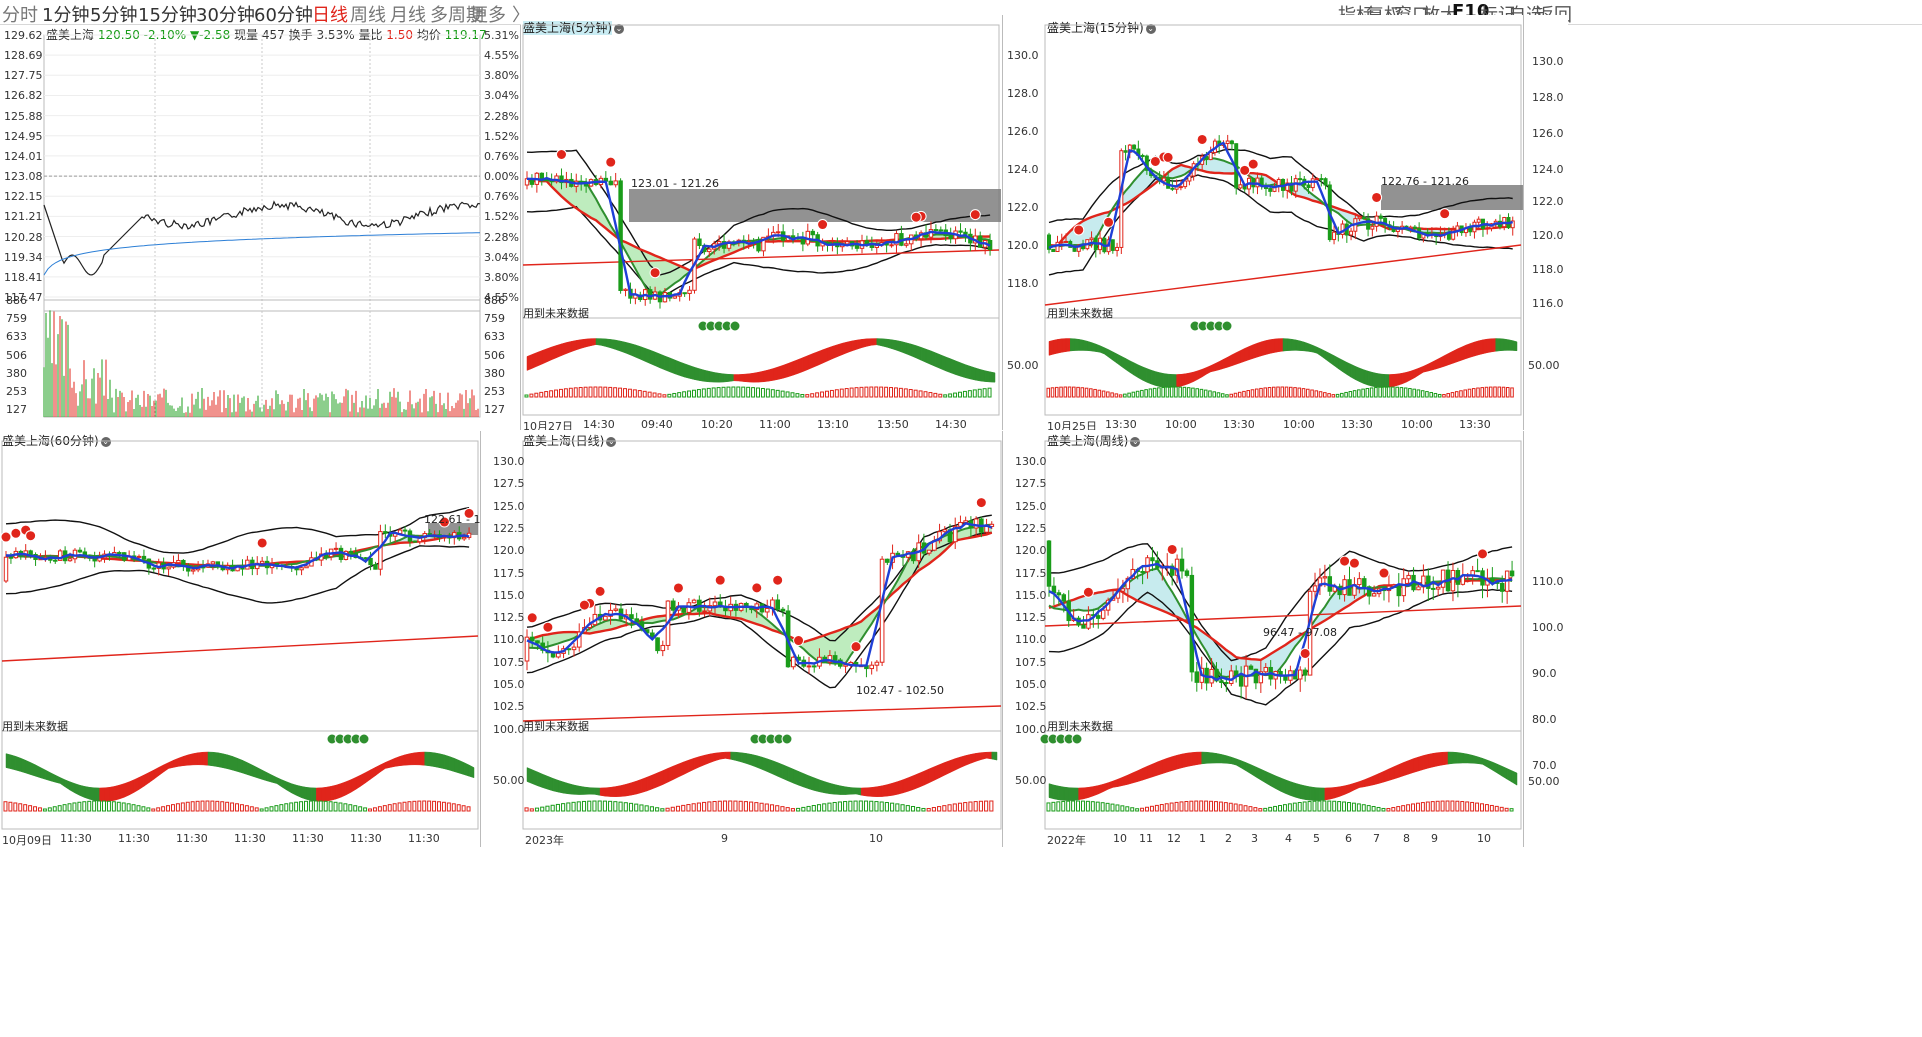 The image size is (1922, 1037). I want to click on period-tab-2: 5分钟, so click(114, 15).